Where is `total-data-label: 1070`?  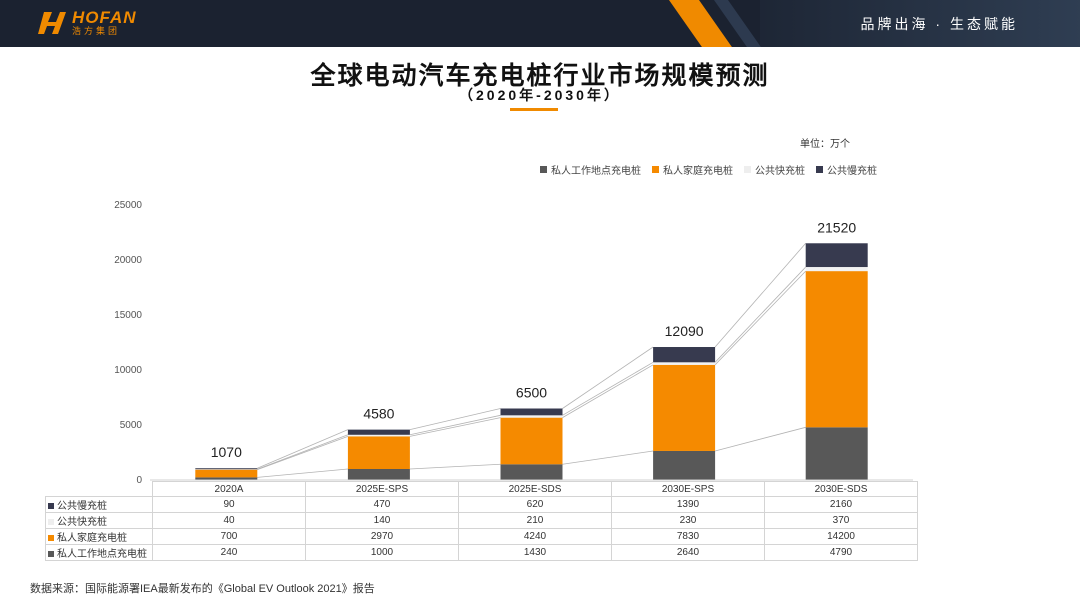
total-data-label: 1070 is located at coordinates (226, 452).